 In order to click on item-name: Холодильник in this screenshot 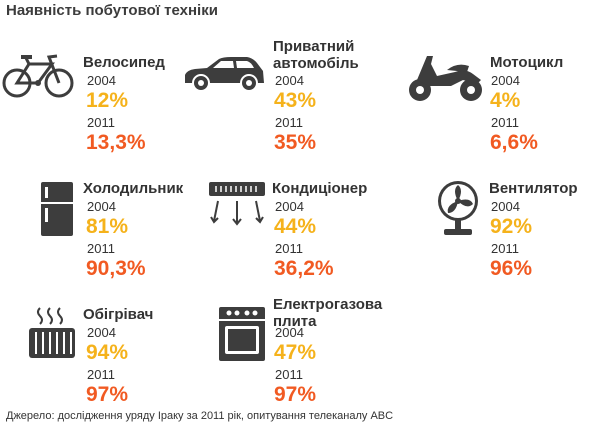, I will do `click(133, 188)`.